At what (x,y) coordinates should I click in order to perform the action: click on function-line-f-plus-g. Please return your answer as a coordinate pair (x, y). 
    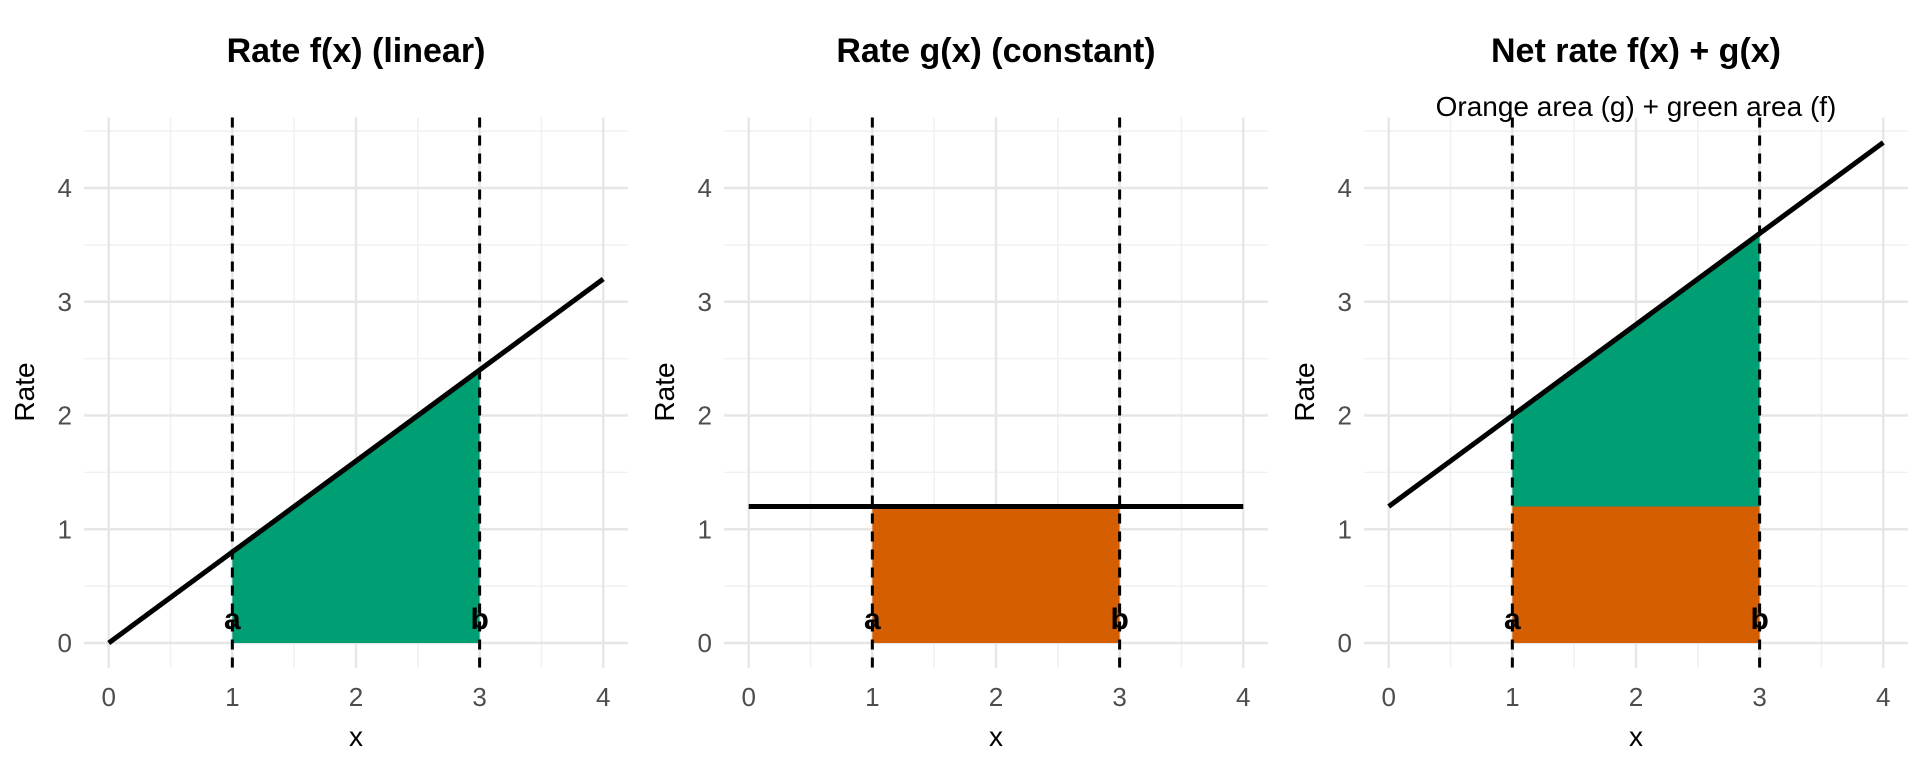
    Looking at the image, I should click on (1636, 324).